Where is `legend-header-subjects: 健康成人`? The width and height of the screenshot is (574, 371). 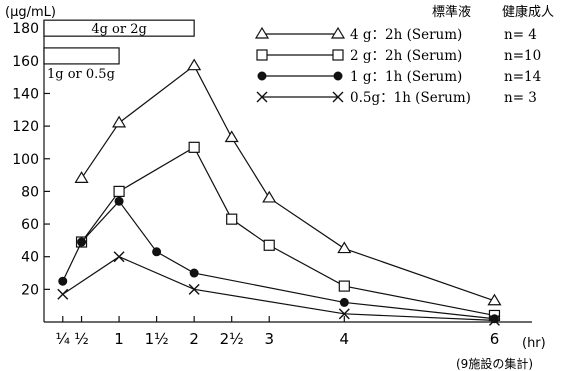
legend-header-subjects: 健康成人 is located at coordinates (528, 12).